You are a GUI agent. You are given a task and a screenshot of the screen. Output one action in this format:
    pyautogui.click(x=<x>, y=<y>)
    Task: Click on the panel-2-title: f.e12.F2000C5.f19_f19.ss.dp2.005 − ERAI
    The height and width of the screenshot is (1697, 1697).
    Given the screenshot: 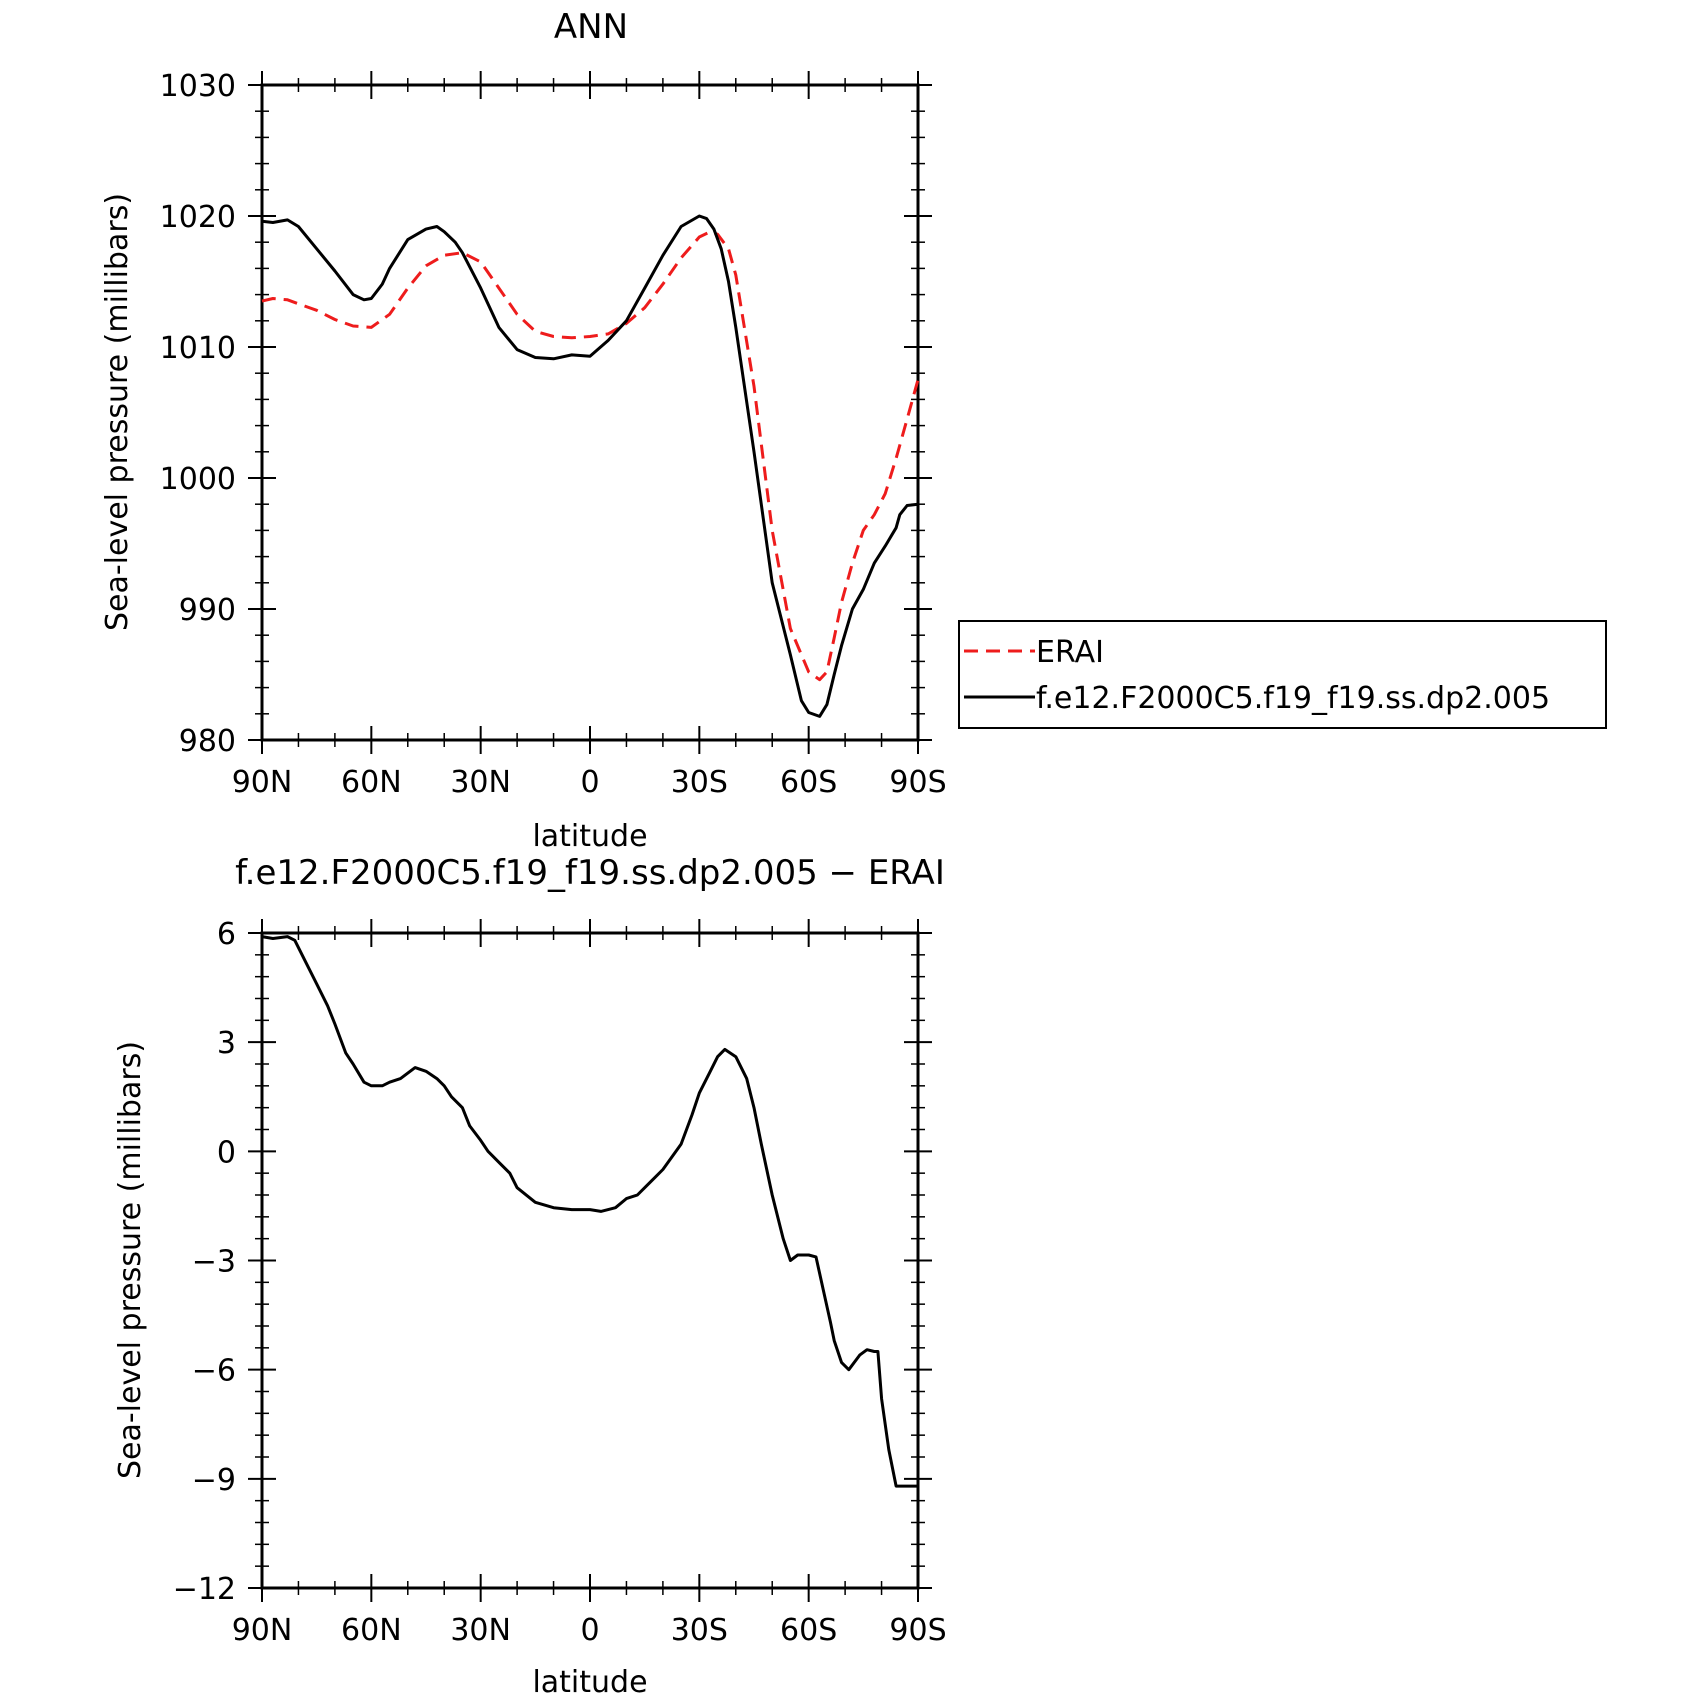 What is the action you would take?
    pyautogui.click(x=590, y=873)
    